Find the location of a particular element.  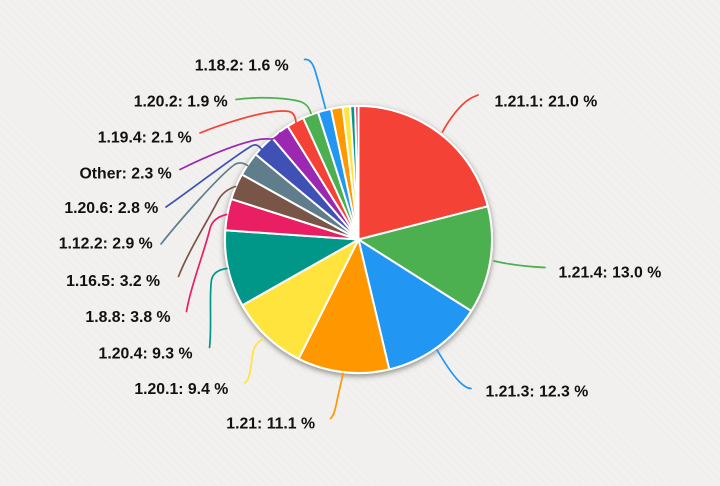

svg-text: 1.20.6: 2.8 % is located at coordinates (111, 208).